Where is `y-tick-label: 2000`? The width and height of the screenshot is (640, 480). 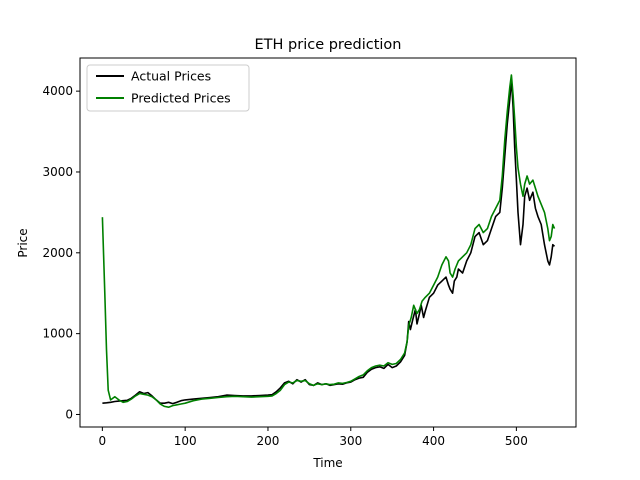 y-tick-label: 2000 is located at coordinates (57, 253).